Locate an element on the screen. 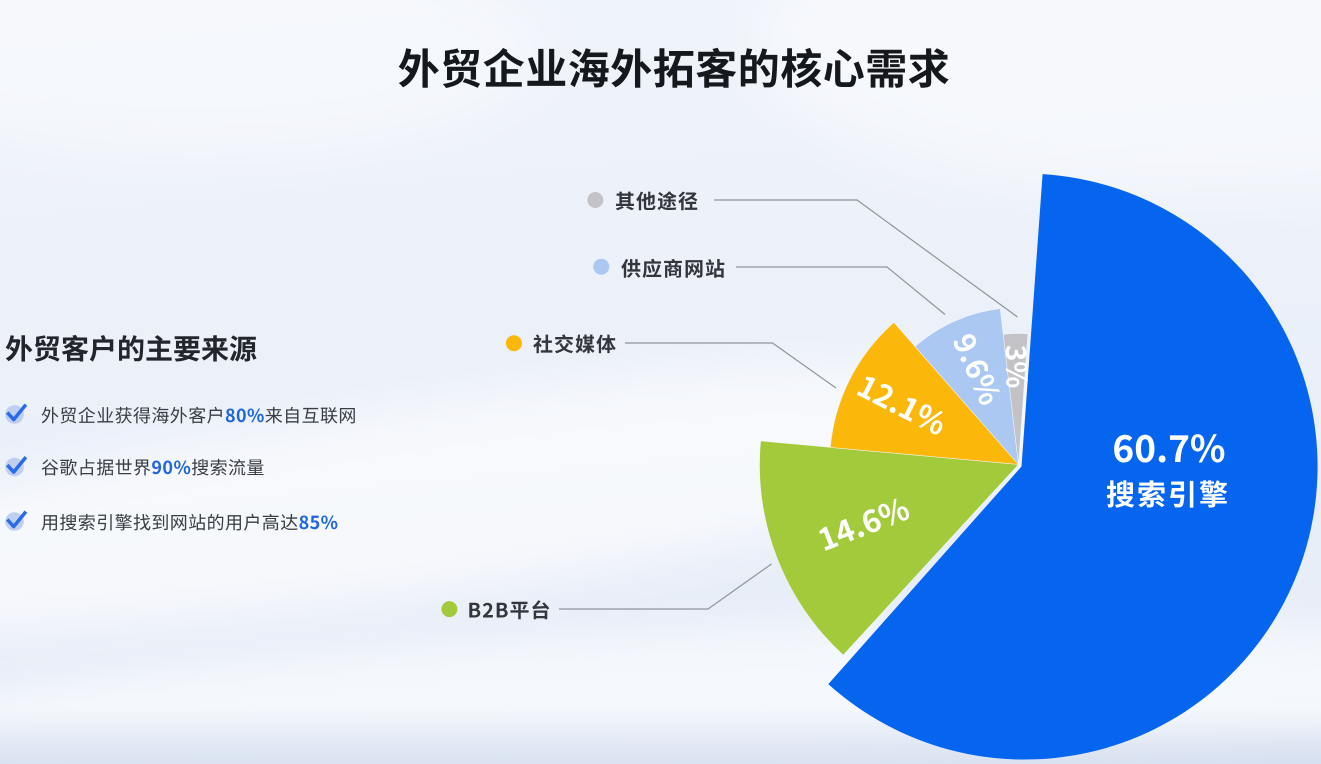  svg-text: 60.7% is located at coordinates (1168, 446).